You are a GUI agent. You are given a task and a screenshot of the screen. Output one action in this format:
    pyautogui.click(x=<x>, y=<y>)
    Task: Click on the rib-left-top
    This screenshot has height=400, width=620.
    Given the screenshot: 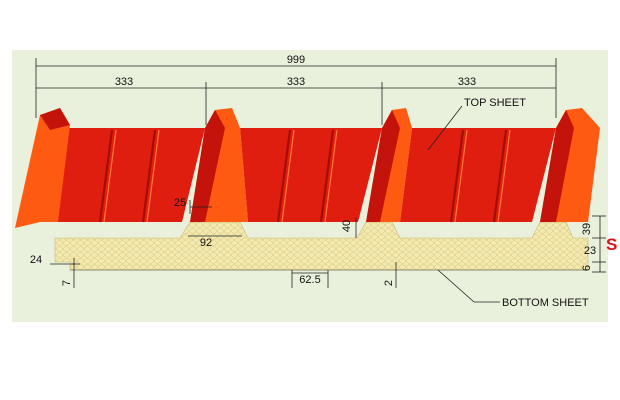 What is the action you would take?
    pyautogui.click(x=55, y=119)
    